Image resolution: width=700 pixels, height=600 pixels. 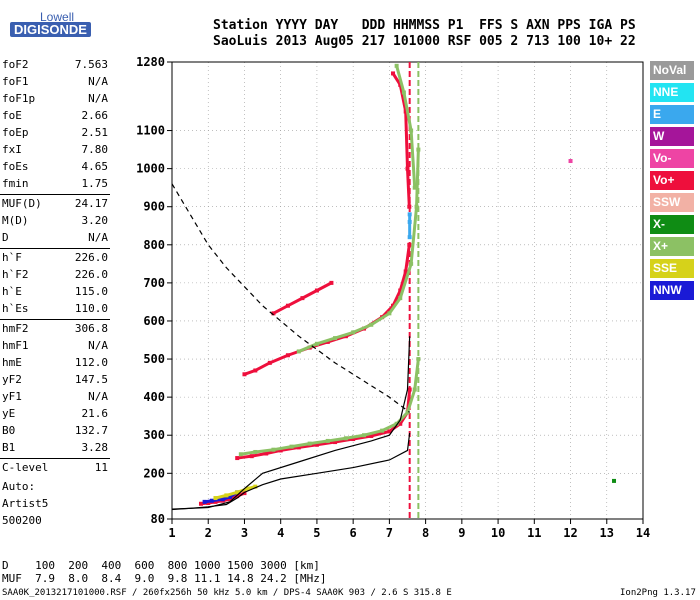 What do you see at coordinates (55, 220) in the screenshot?
I see `param-row: M(D) 3.20` at bounding box center [55, 220].